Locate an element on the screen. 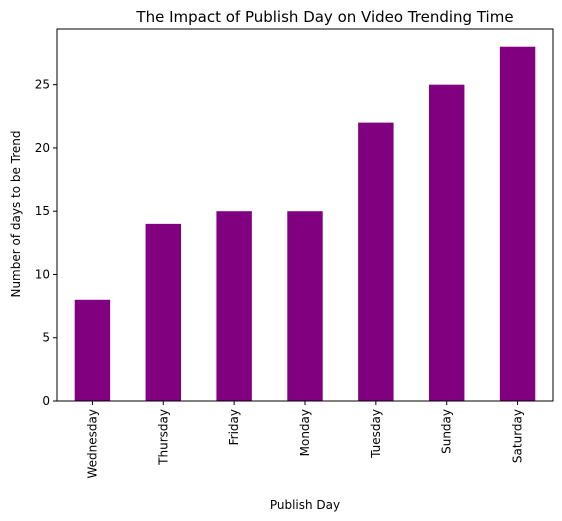 This screenshot has height=521, width=562. y-tick-label: 0 is located at coordinates (46, 401).